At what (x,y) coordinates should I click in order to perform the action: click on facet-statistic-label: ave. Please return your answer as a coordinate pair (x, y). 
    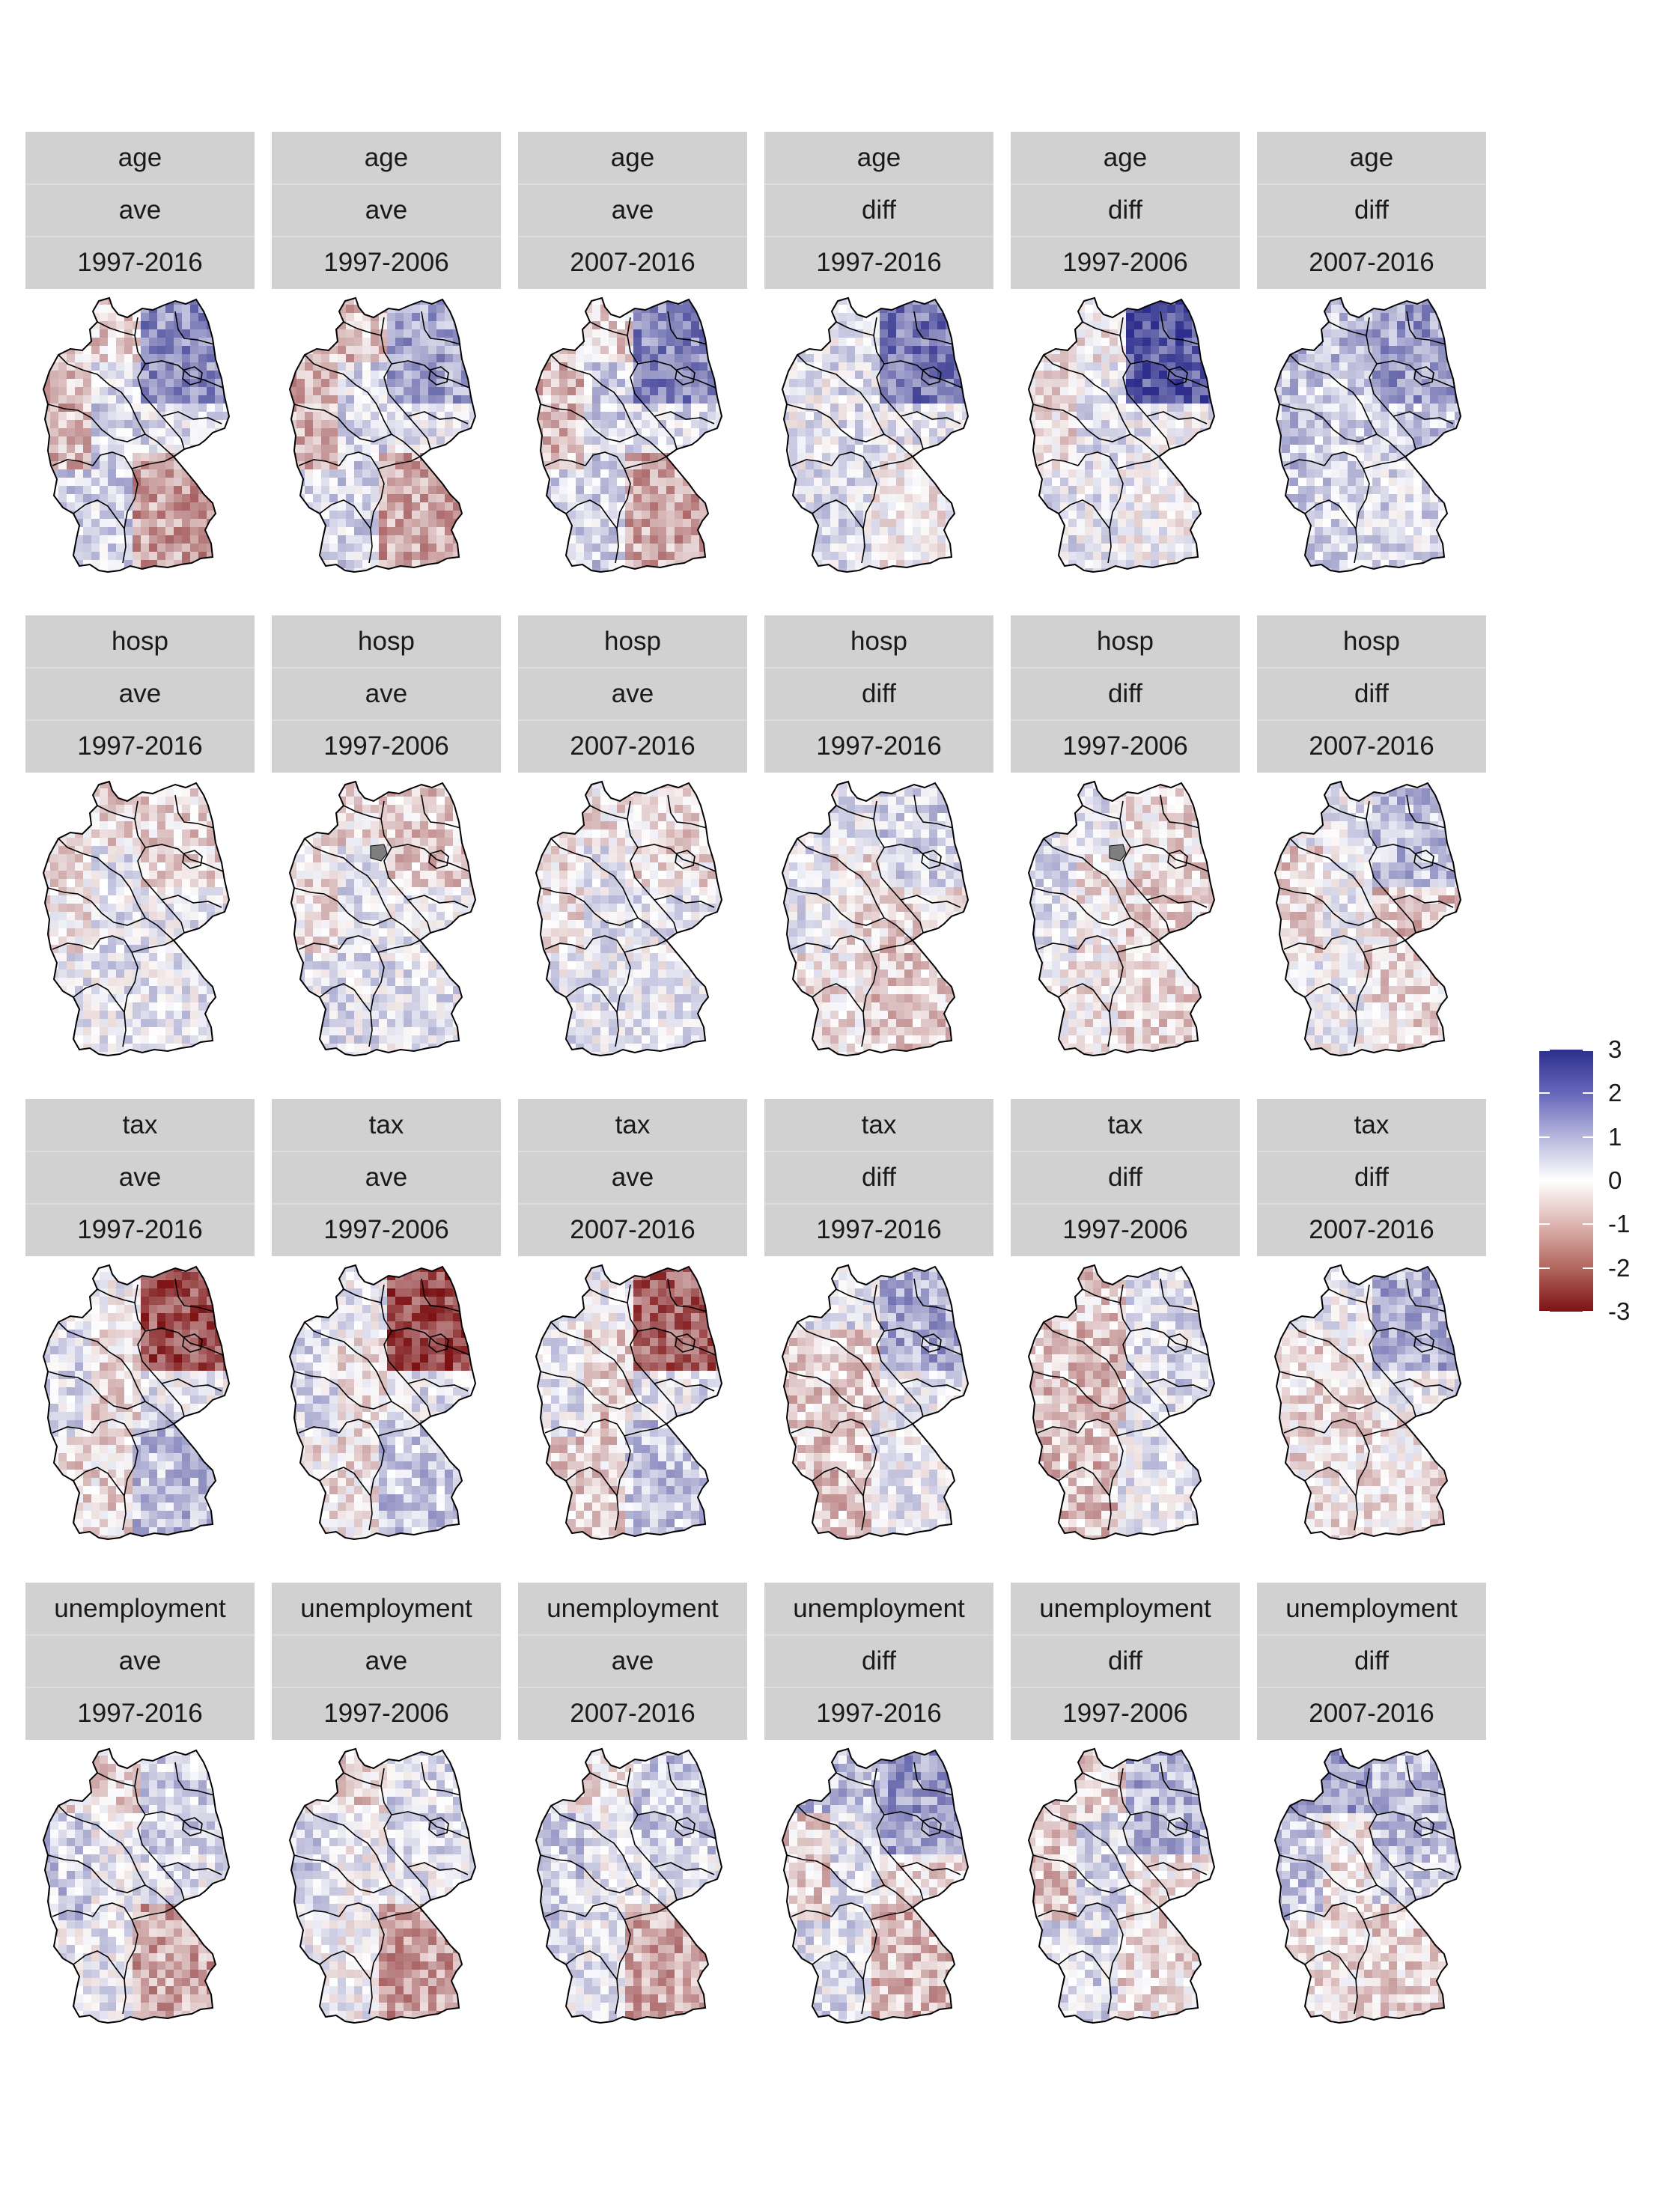
    Looking at the image, I should click on (632, 211).